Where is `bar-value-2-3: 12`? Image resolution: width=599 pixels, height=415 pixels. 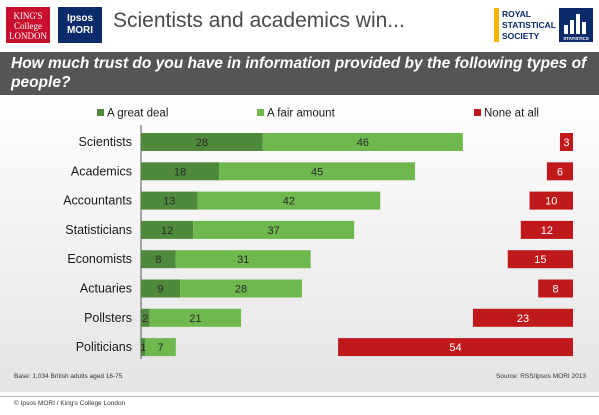 bar-value-2-3: 12 is located at coordinates (547, 231).